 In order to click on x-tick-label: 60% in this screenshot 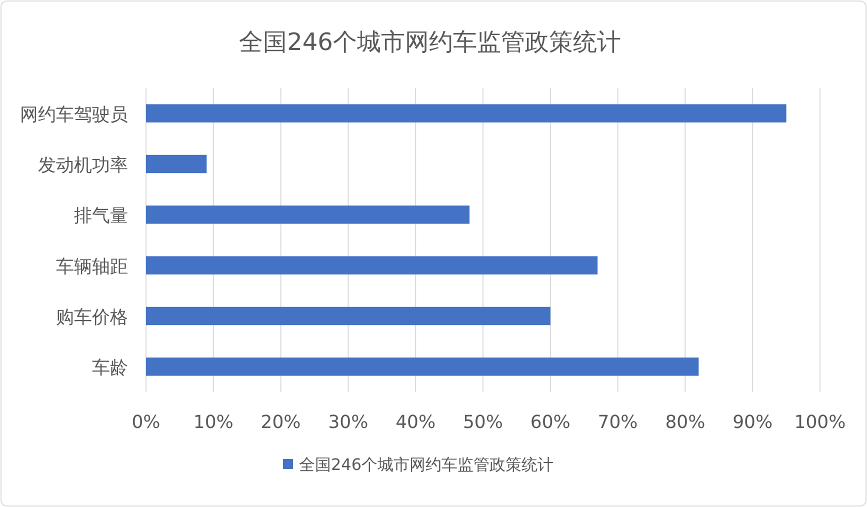, I will do `click(550, 422)`.